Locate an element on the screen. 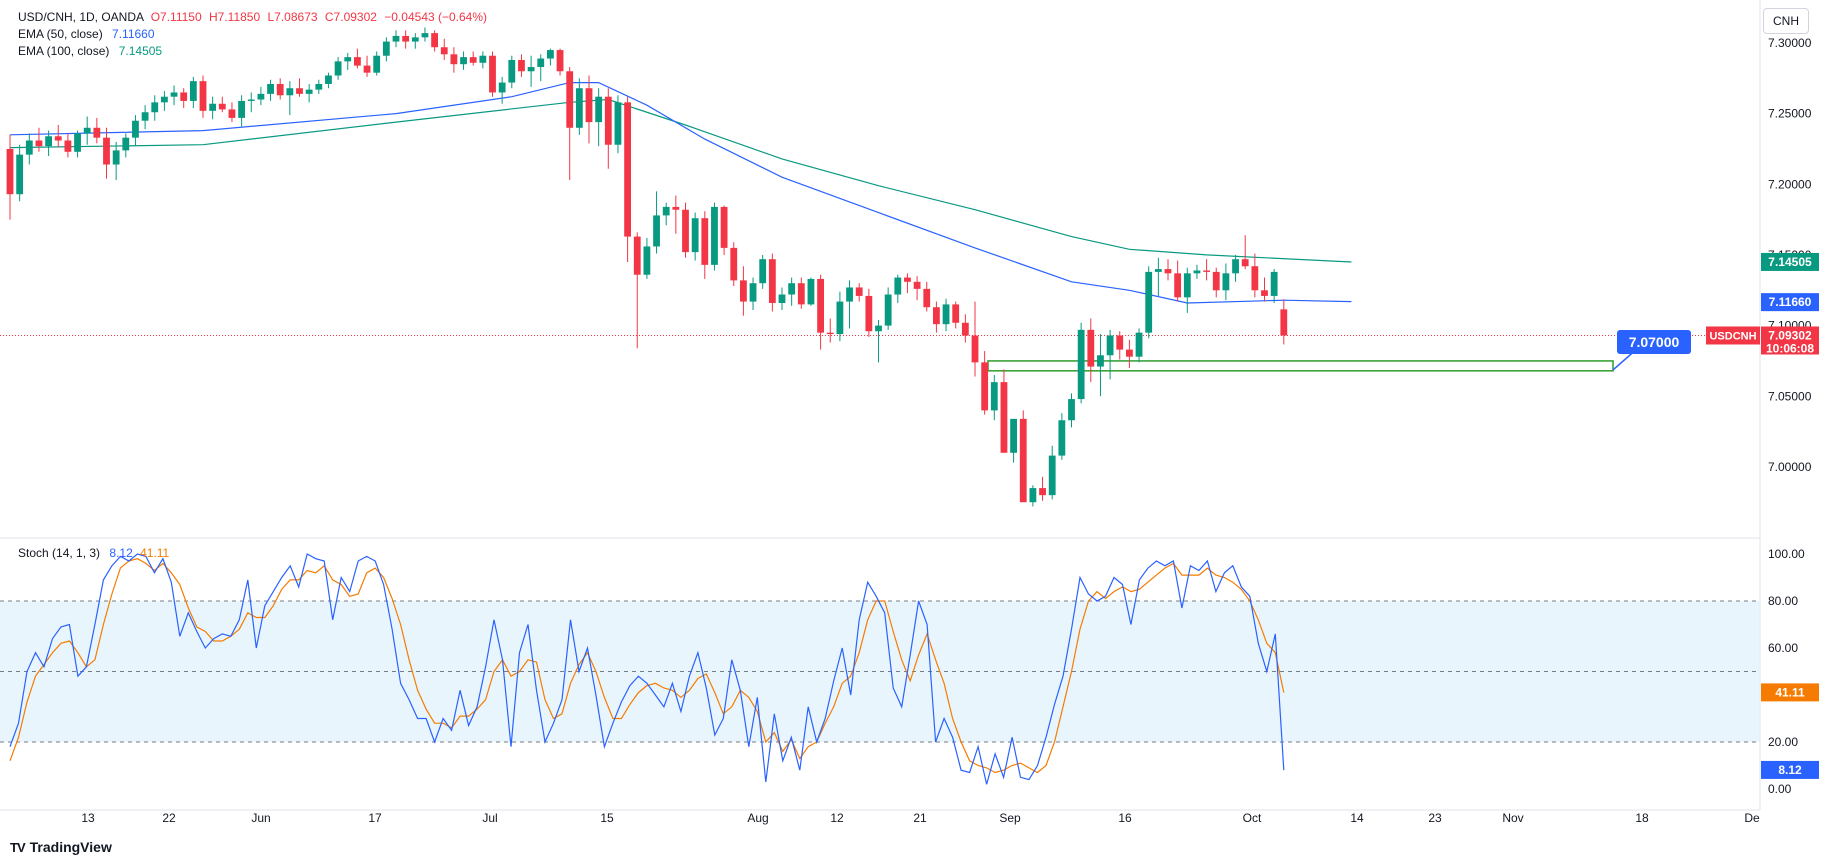  stoch-tick-label: 60.00 is located at coordinates (1783, 648).